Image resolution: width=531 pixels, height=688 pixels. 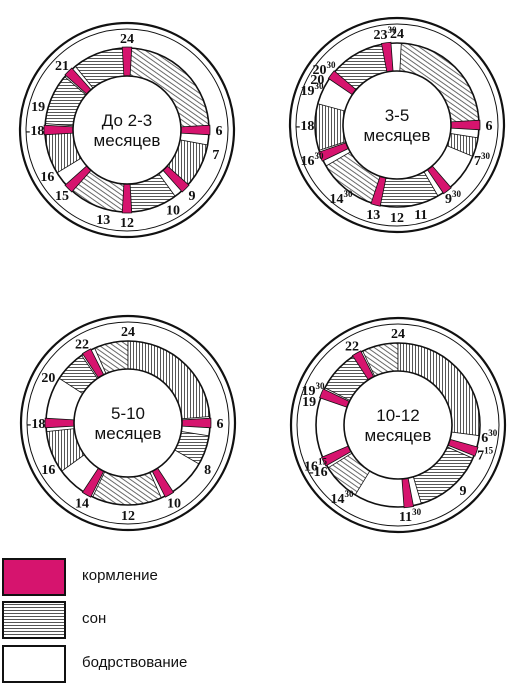 What do you see at coordinates (34, 620) in the screenshot?
I see `legend-swatch-sleep` at bounding box center [34, 620].